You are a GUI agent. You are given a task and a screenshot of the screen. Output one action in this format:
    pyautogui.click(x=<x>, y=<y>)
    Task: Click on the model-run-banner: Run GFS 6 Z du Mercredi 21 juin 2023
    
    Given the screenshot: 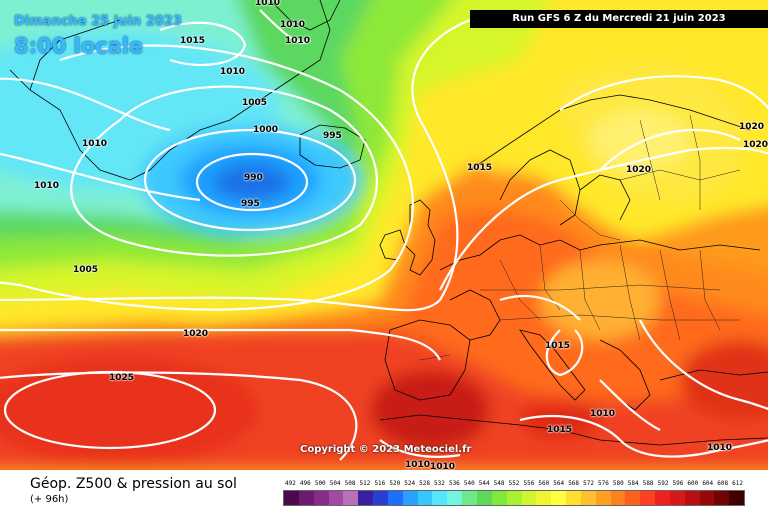 What is the action you would take?
    pyautogui.click(x=619, y=19)
    